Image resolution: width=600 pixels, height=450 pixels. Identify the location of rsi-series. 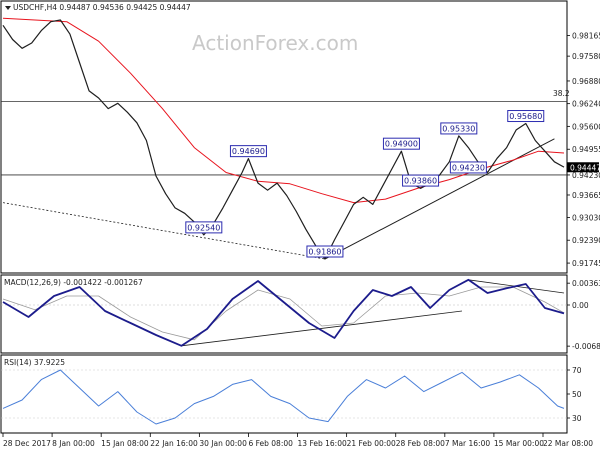
(284, 397).